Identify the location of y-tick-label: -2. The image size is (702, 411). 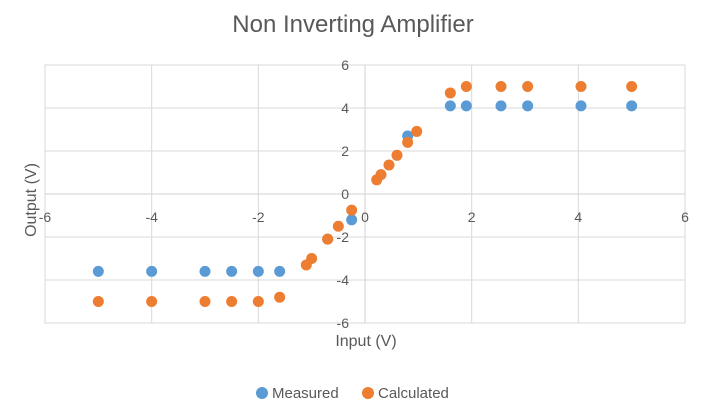
(343, 237).